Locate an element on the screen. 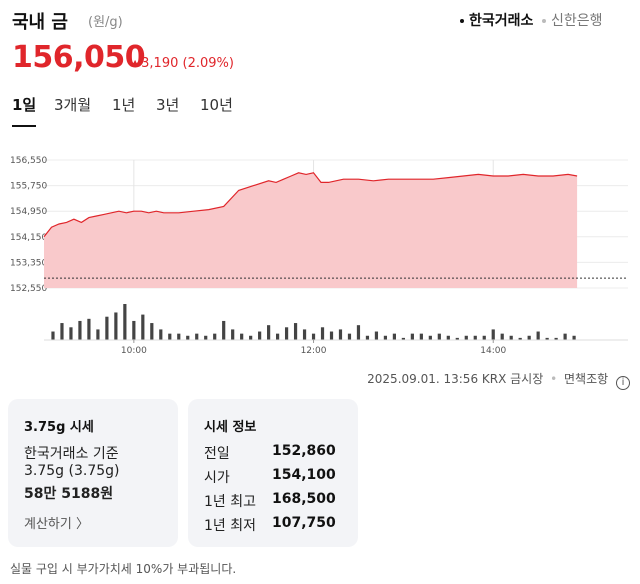 The width and height of the screenshot is (640, 584). up-triangle-icon: ▲ is located at coordinates (135, 62).